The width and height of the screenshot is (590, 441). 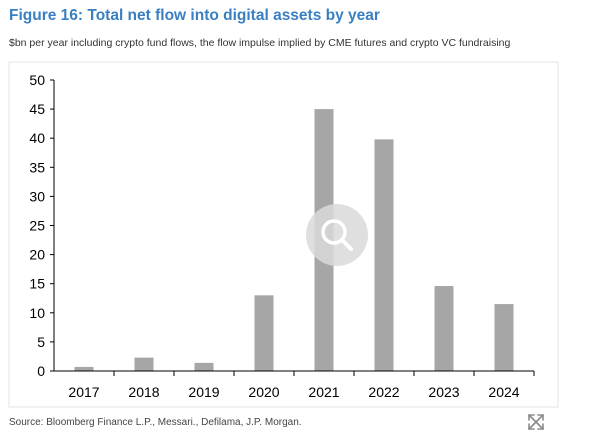 I want to click on magnifier-icon, so click(x=337, y=235).